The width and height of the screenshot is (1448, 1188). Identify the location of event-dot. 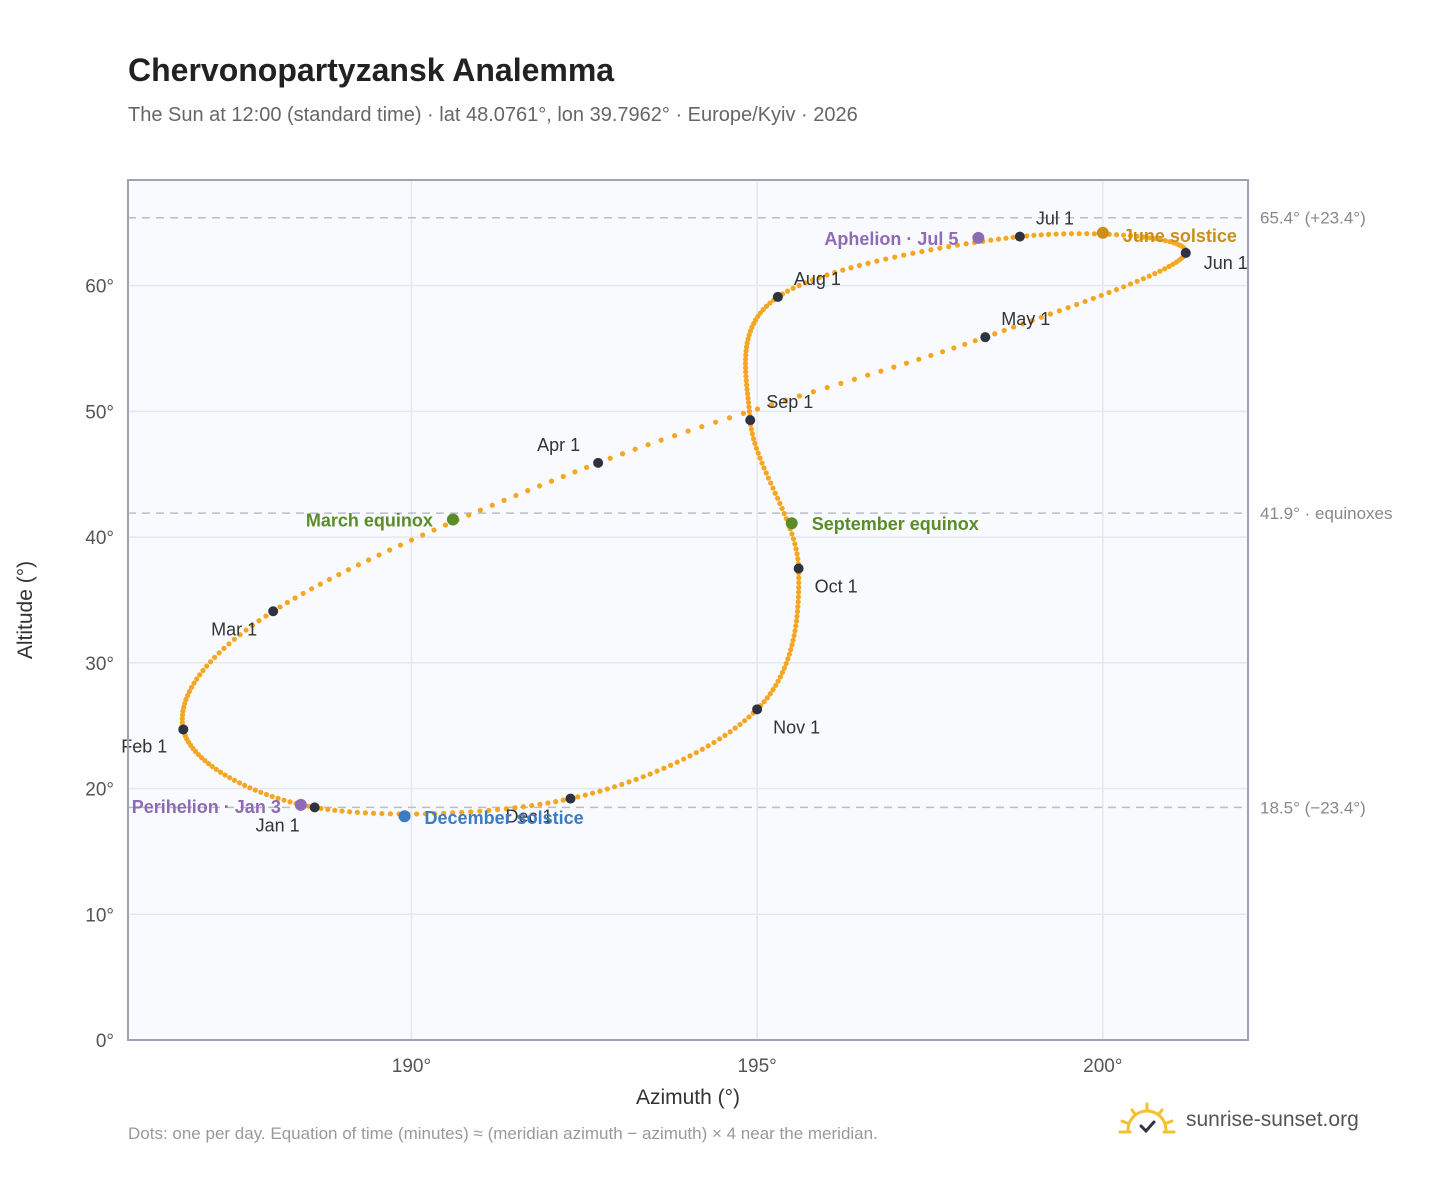
(978, 237).